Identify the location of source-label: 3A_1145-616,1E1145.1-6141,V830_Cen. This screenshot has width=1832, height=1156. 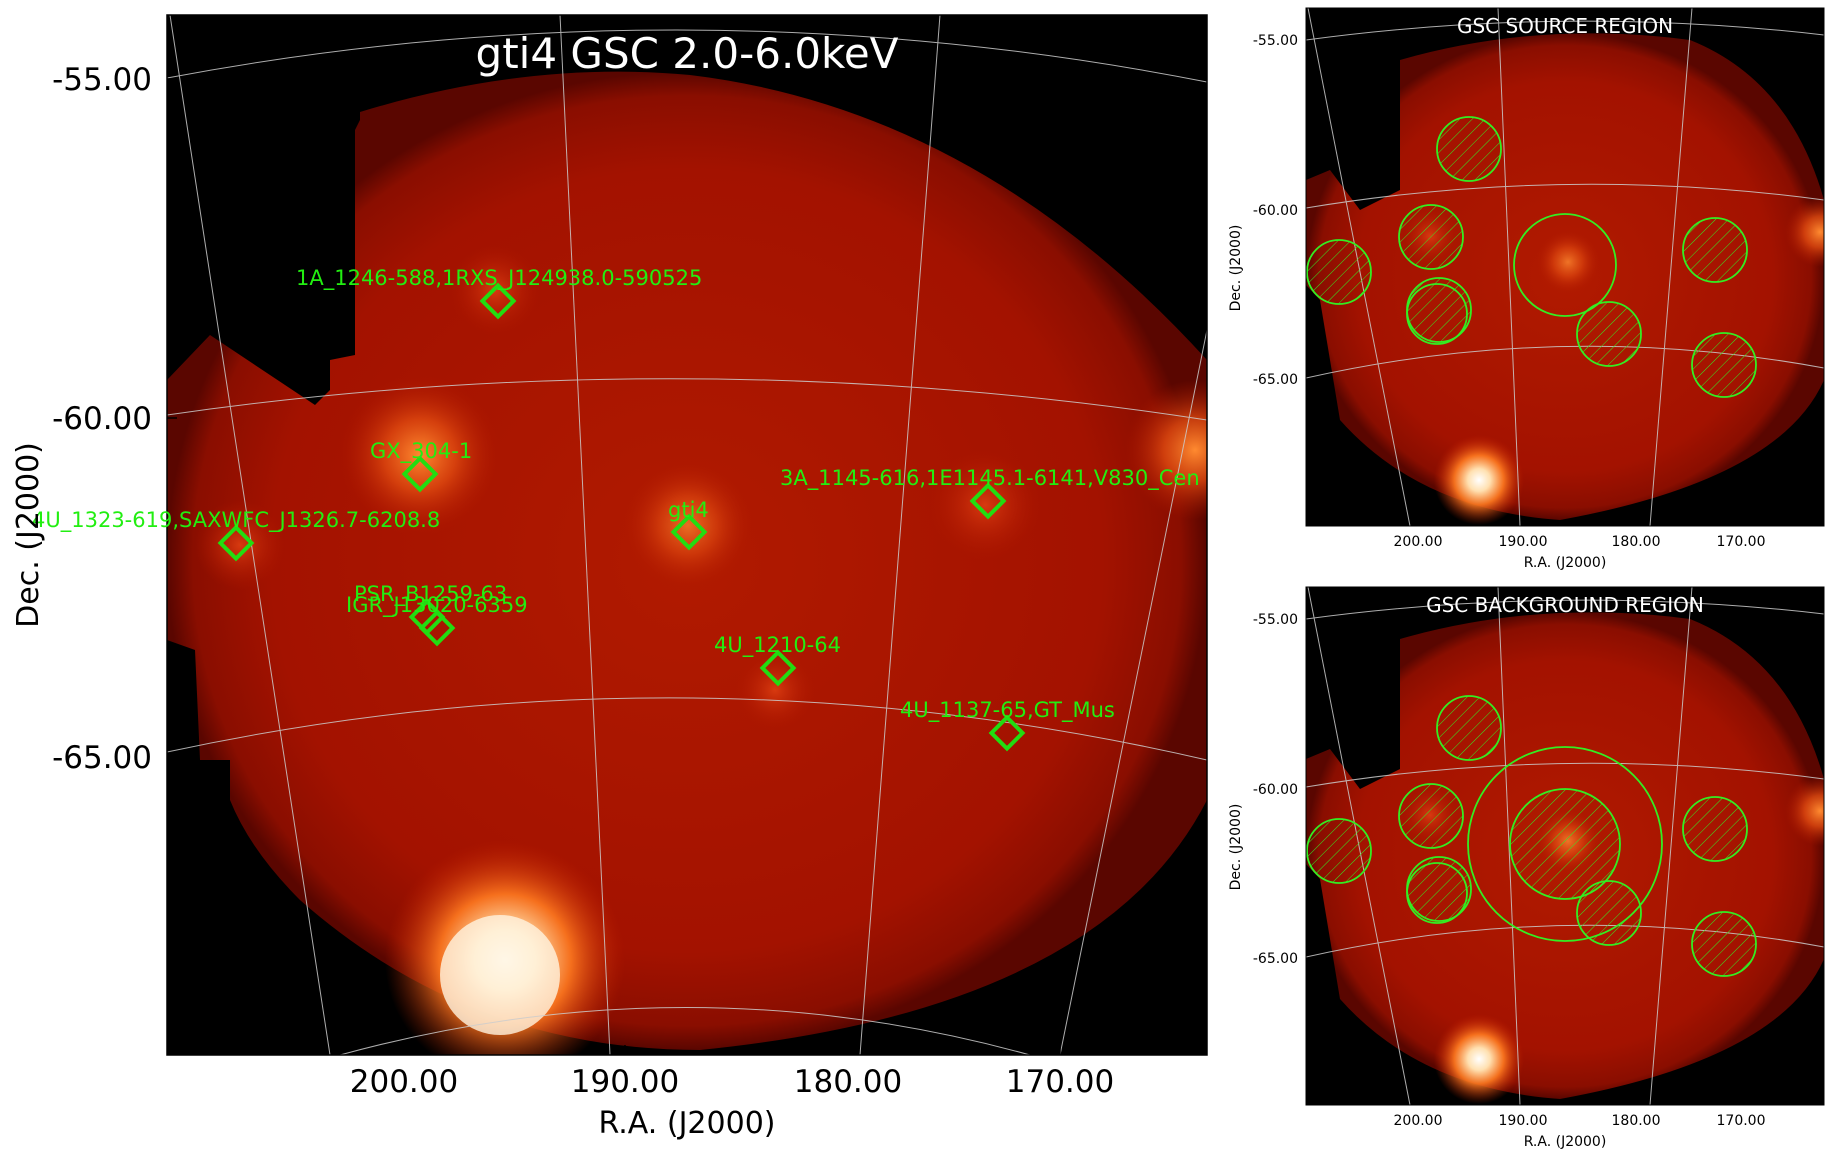
(990, 478).